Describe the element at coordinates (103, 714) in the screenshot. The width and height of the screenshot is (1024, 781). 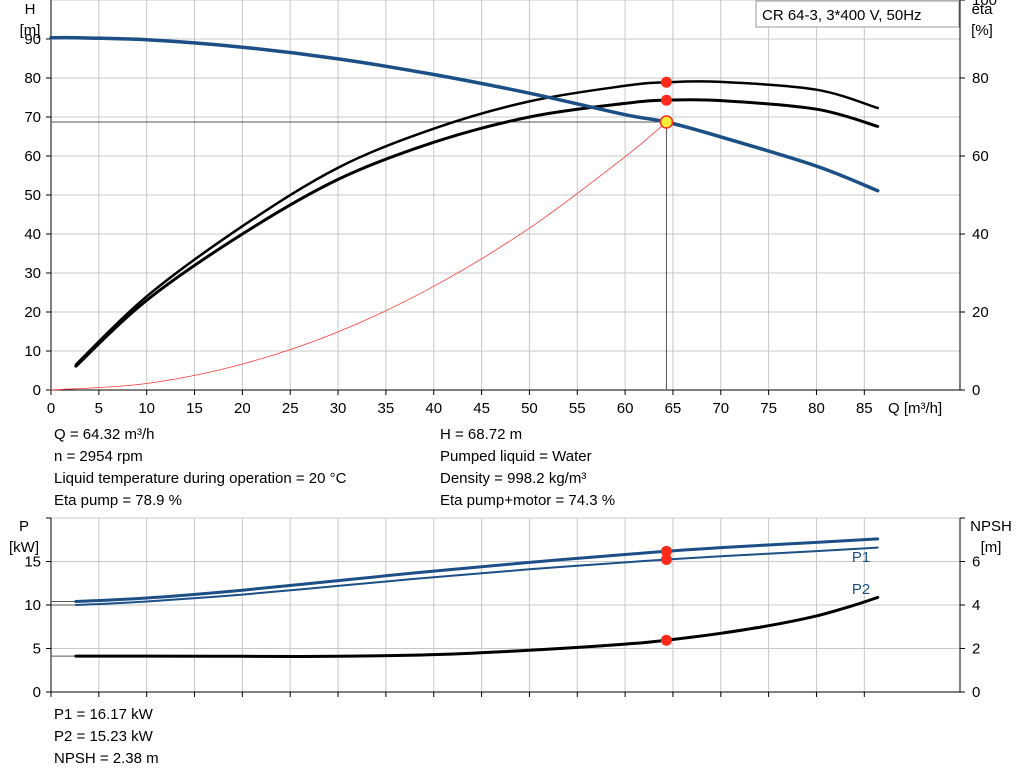
I see `info-p1: P1 = 16.17 kW` at that location.